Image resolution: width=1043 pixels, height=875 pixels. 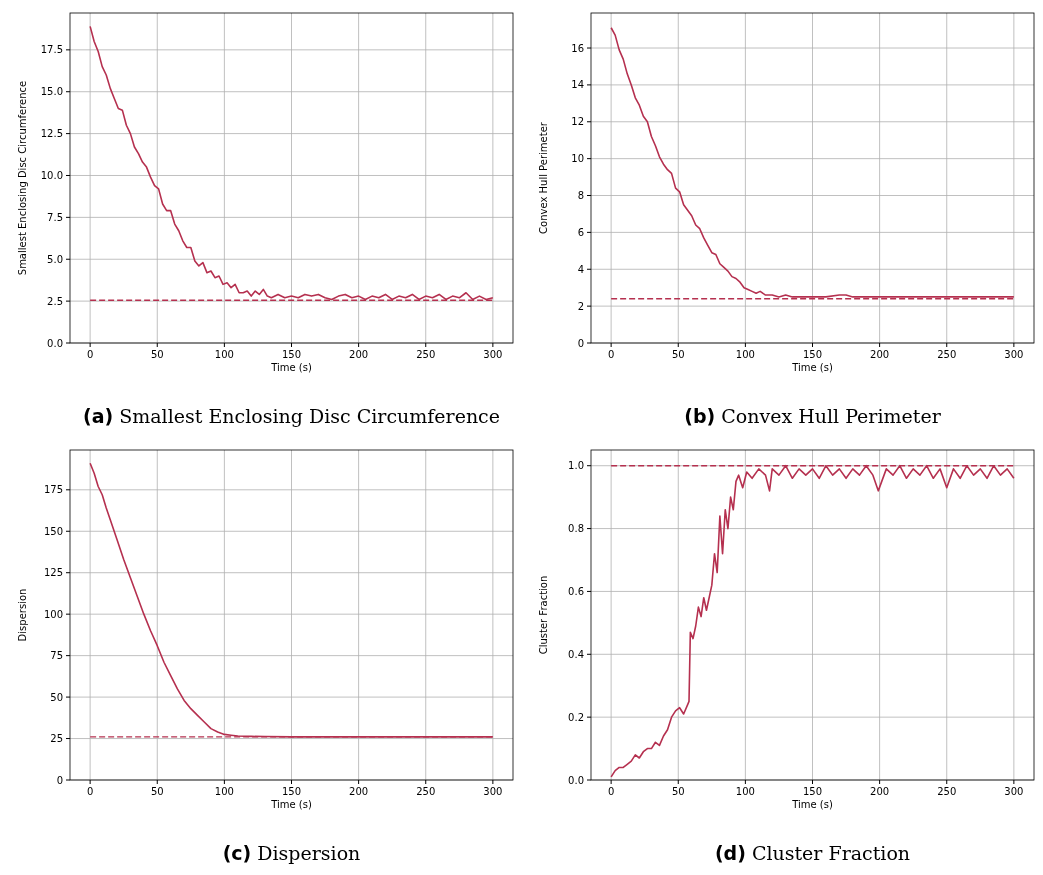 What do you see at coordinates (53, 573) in the screenshot?
I see `y-tick-label: 125` at bounding box center [53, 573].